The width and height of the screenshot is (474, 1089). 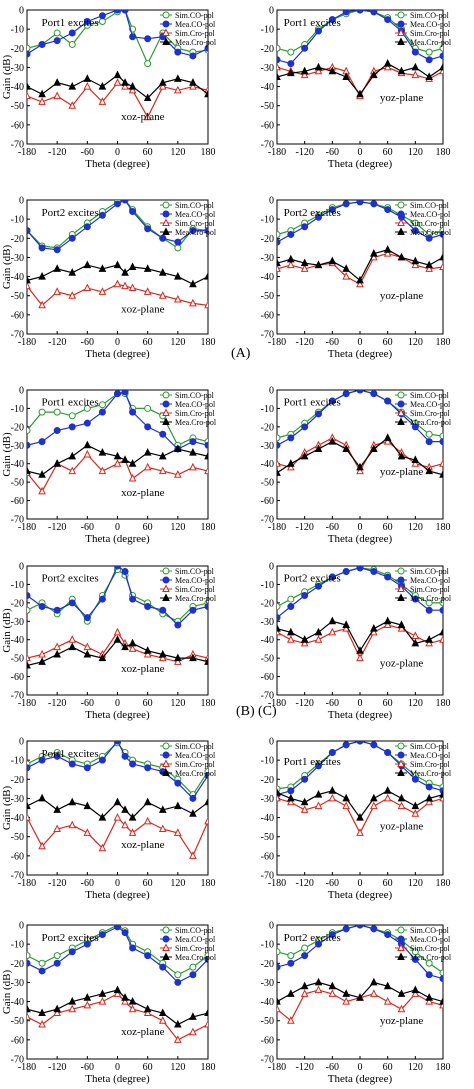 I want to click on legend-entry: Sim.CO-pol, so click(x=195, y=930).